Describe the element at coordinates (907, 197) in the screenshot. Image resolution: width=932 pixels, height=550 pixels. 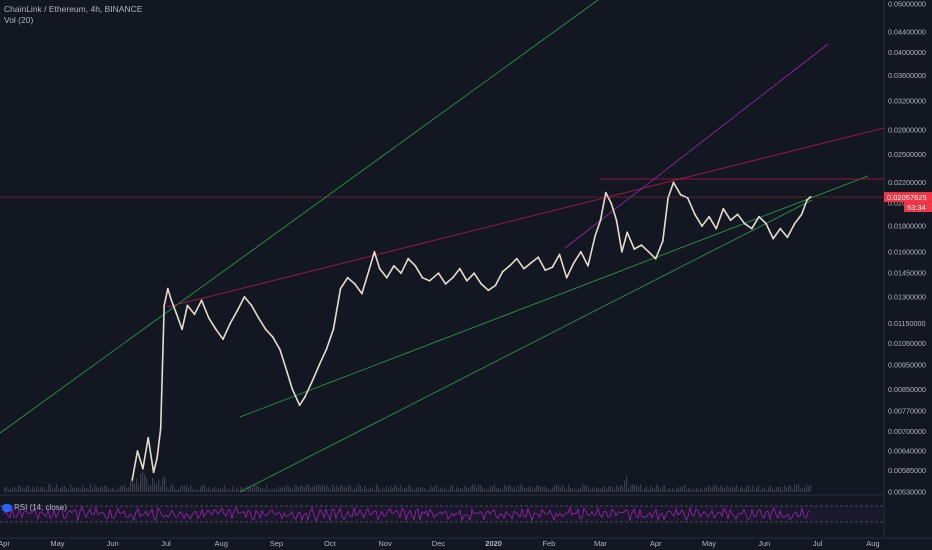
I see `current-price-label: 0.02057625` at that location.